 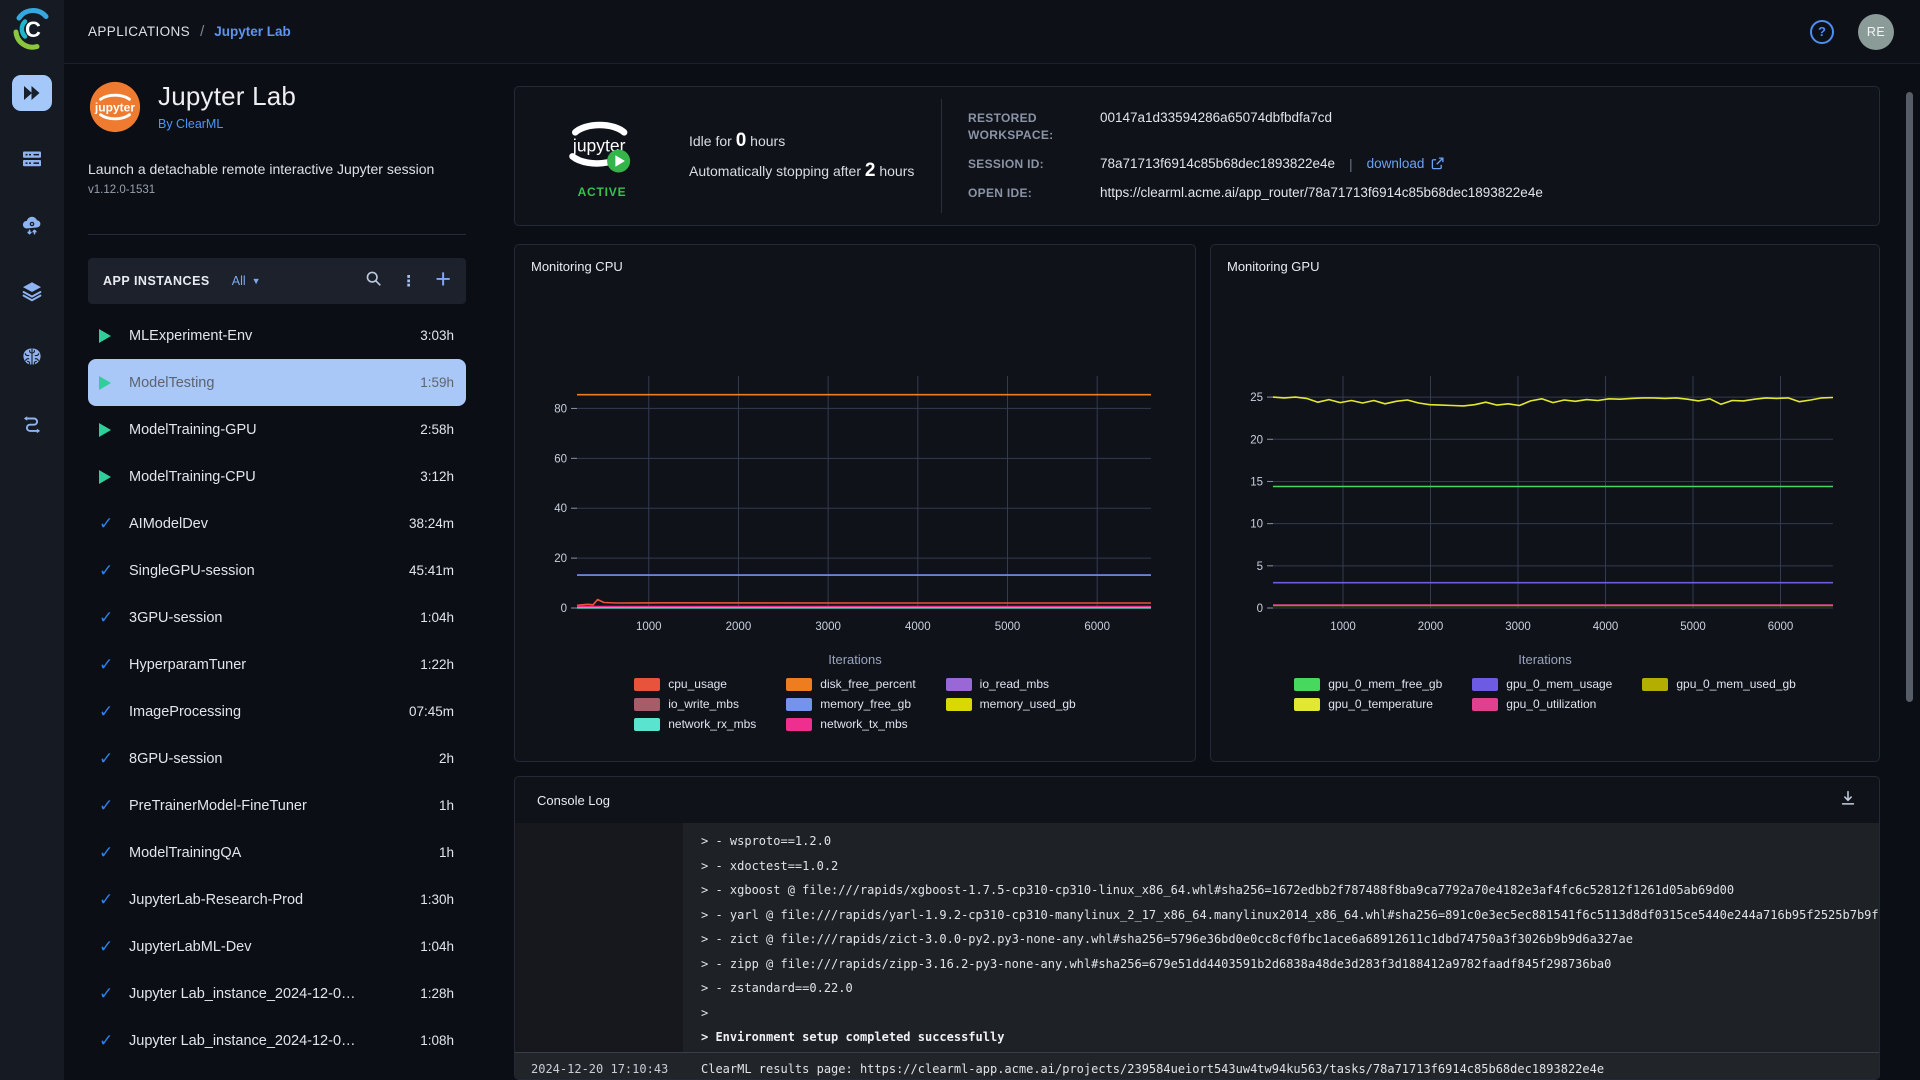 What do you see at coordinates (32, 540) in the screenshot?
I see `left-icon-rail: C` at bounding box center [32, 540].